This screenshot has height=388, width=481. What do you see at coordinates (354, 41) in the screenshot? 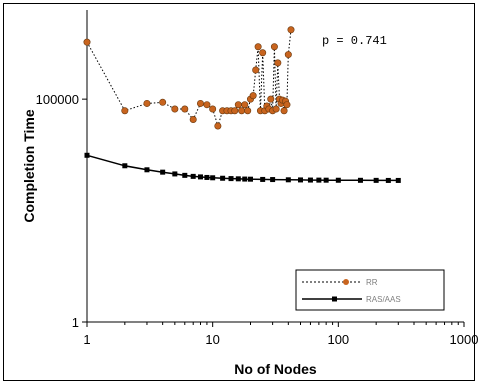
I see `correlation-annotation: p = 0.741` at bounding box center [354, 41].